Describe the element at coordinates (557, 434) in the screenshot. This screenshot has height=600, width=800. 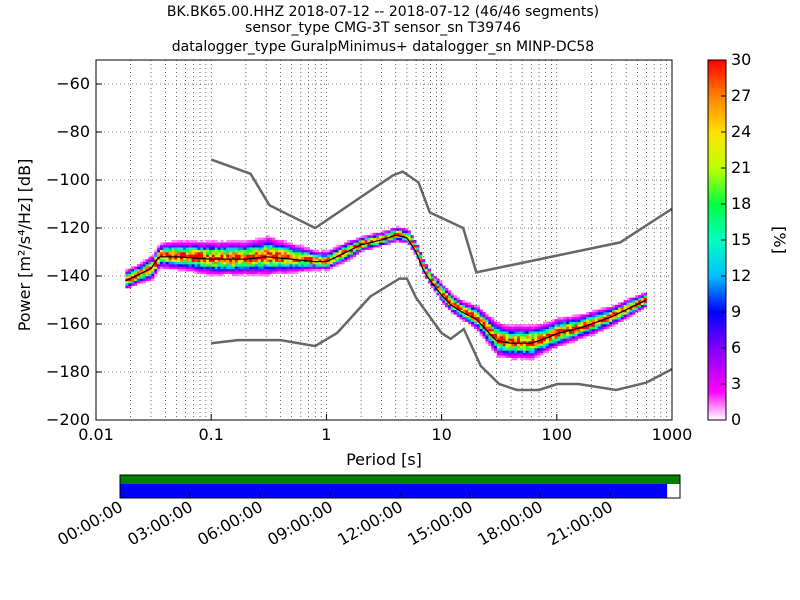
I see `x-tick-label: 100` at that location.